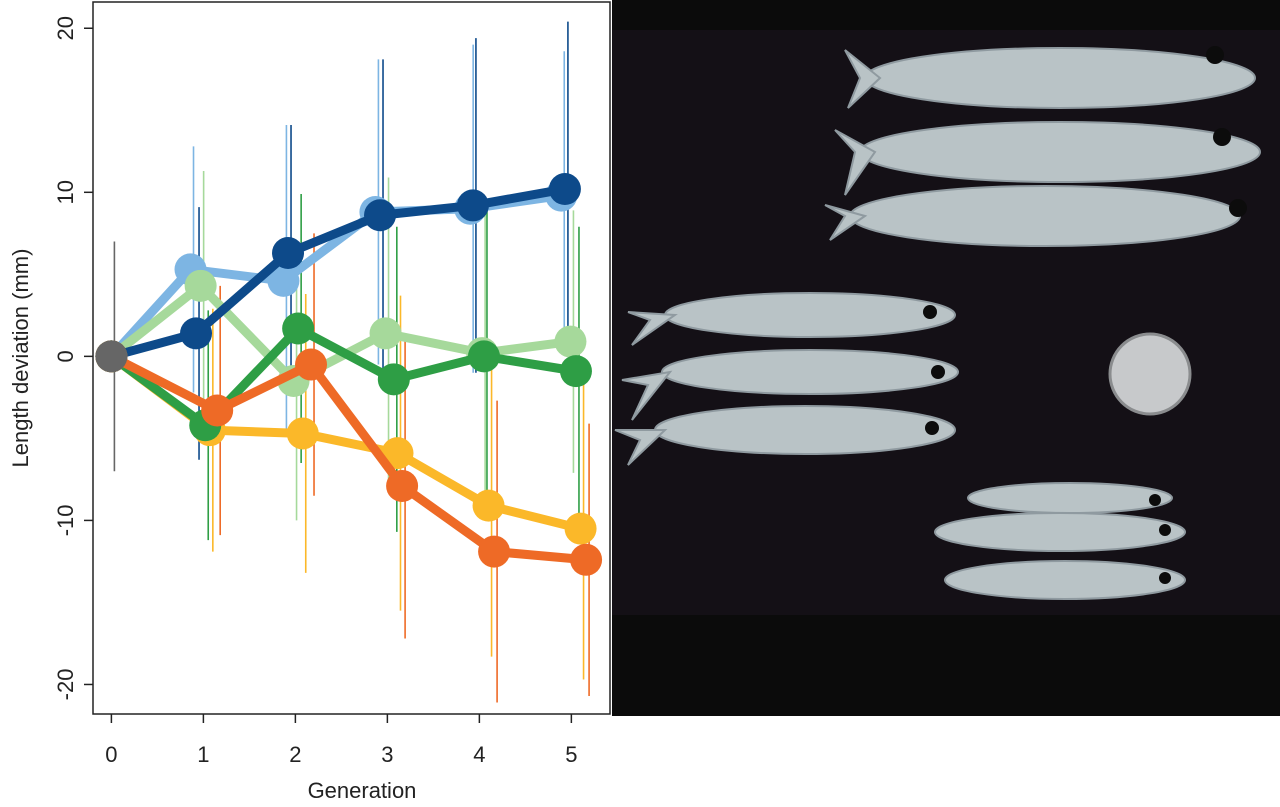 This screenshot has height=807, width=1280. What do you see at coordinates (65, 356) in the screenshot?
I see `y-tick-label: 0` at bounding box center [65, 356].